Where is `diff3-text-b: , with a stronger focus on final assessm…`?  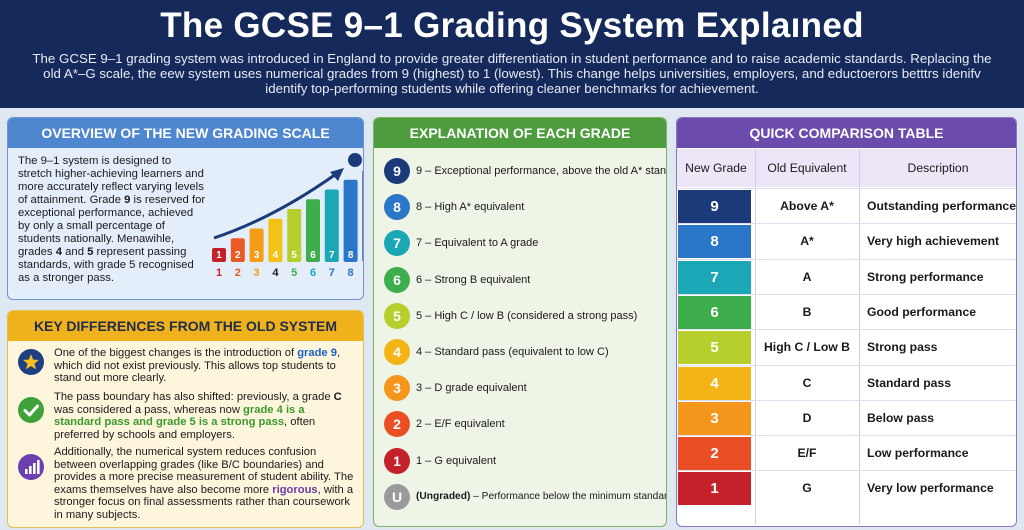 diff3-text-b: , with a stronger focus on final assessm… is located at coordinates (204, 502).